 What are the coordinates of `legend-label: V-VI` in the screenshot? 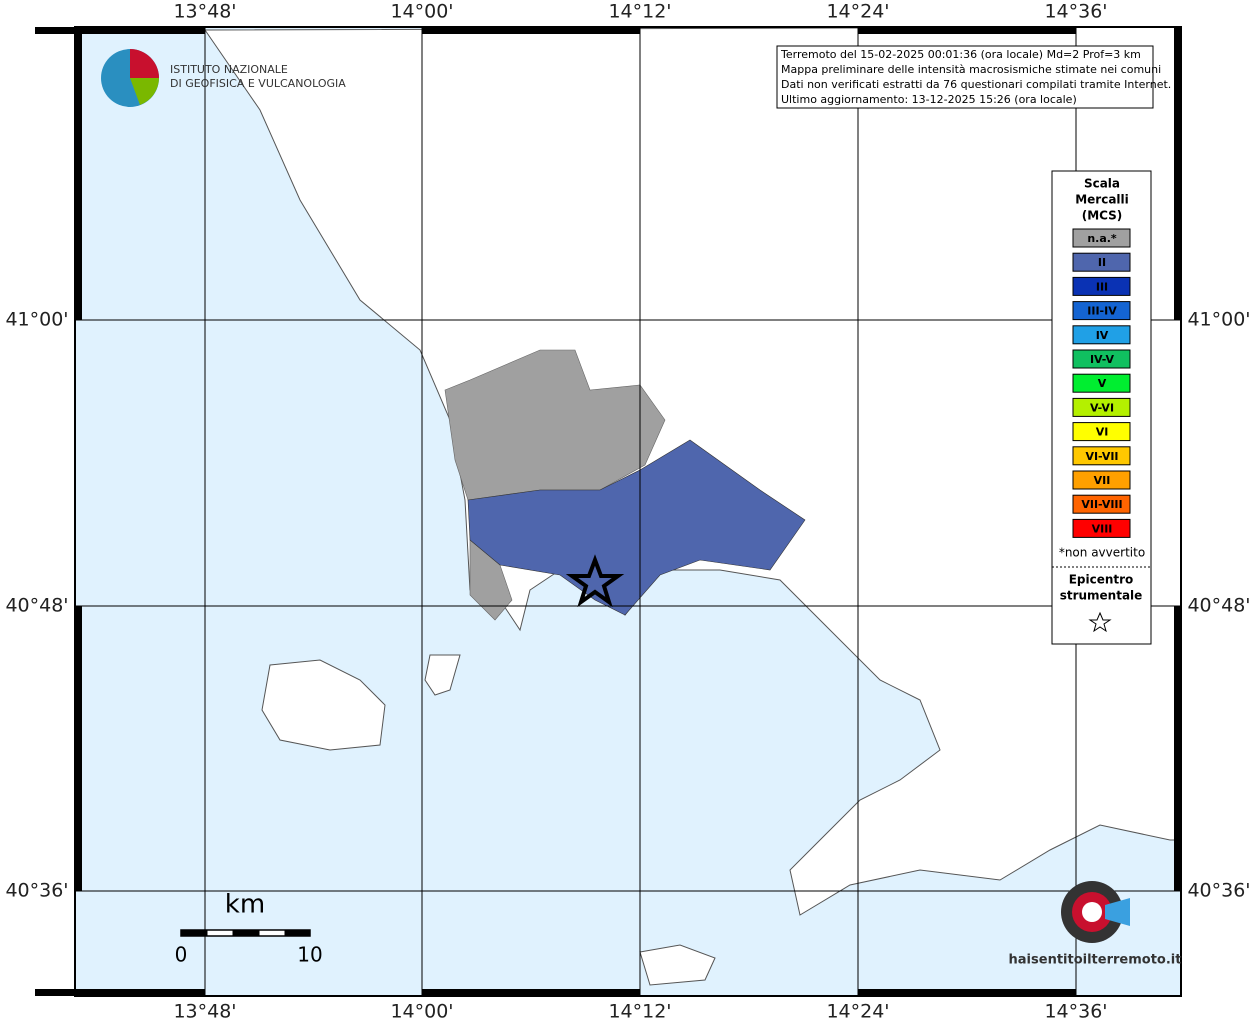 It's located at (1102, 407).